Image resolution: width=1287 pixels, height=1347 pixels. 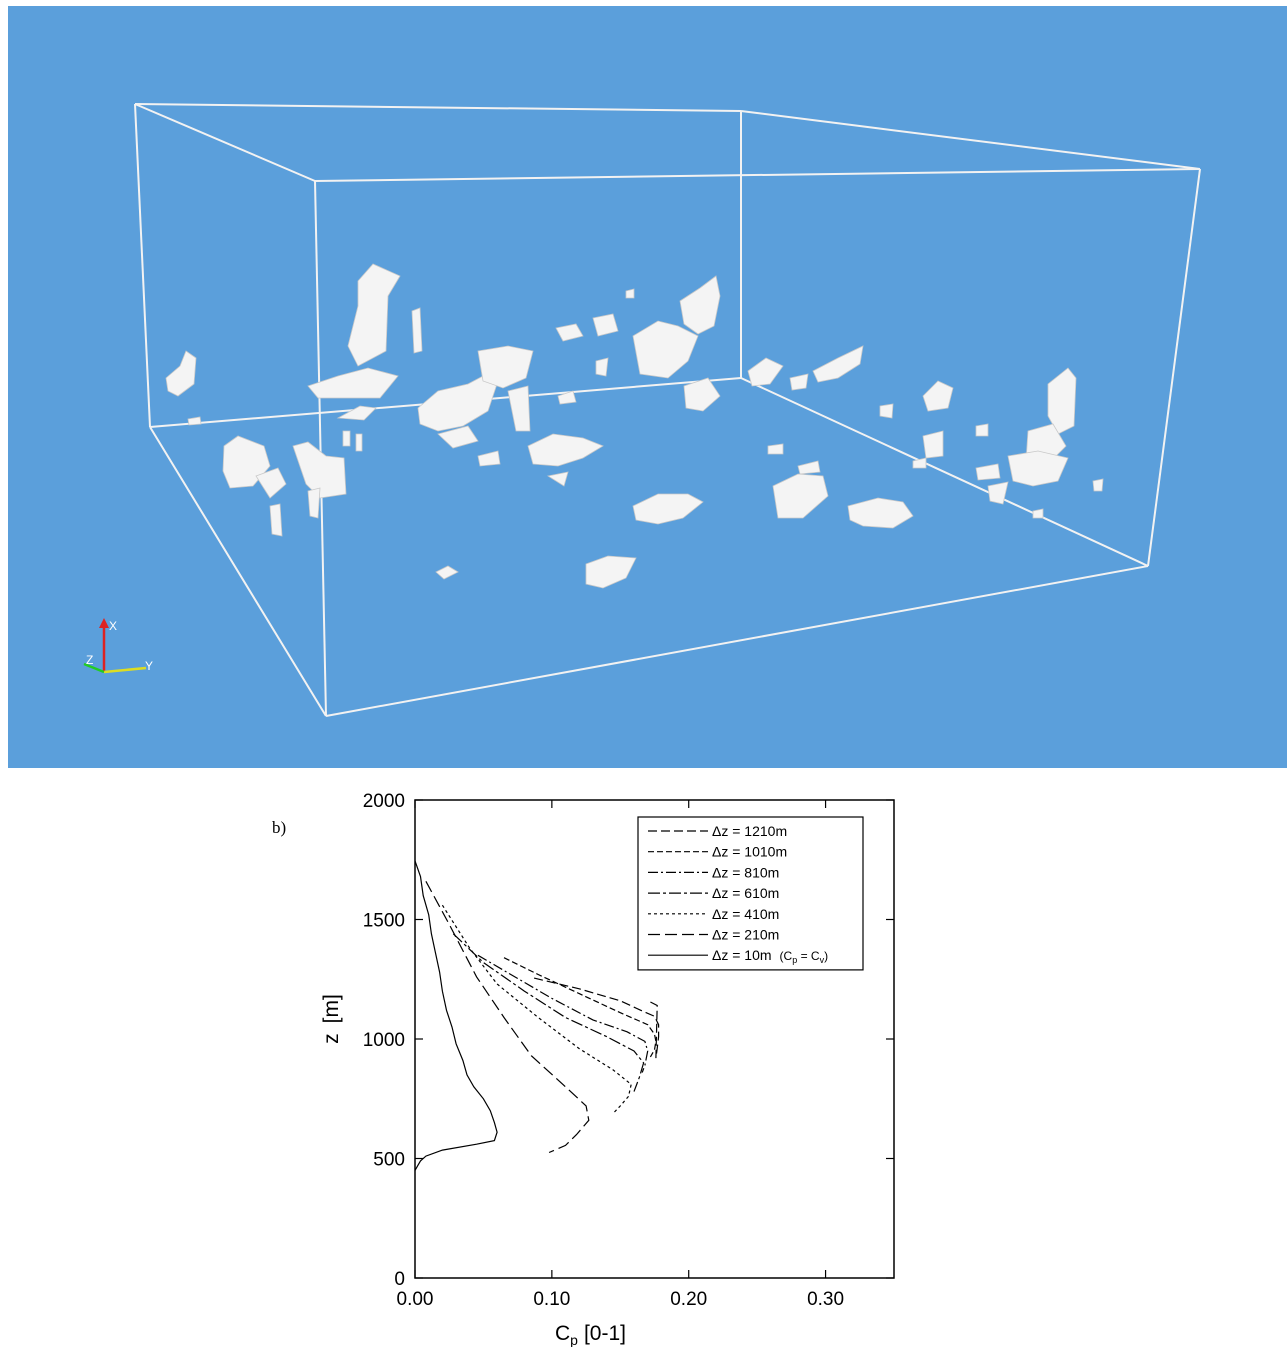 I want to click on z-axis-arrow, so click(x=94, y=668).